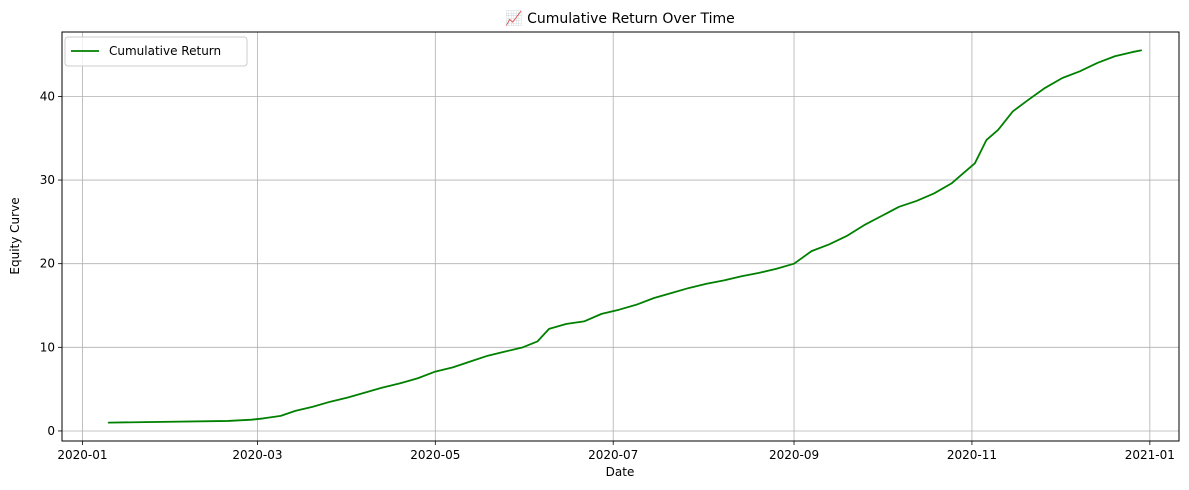 The image size is (1189, 490). What do you see at coordinates (613, 455) in the screenshot?
I see `x-tick-label: 2020-07` at bounding box center [613, 455].